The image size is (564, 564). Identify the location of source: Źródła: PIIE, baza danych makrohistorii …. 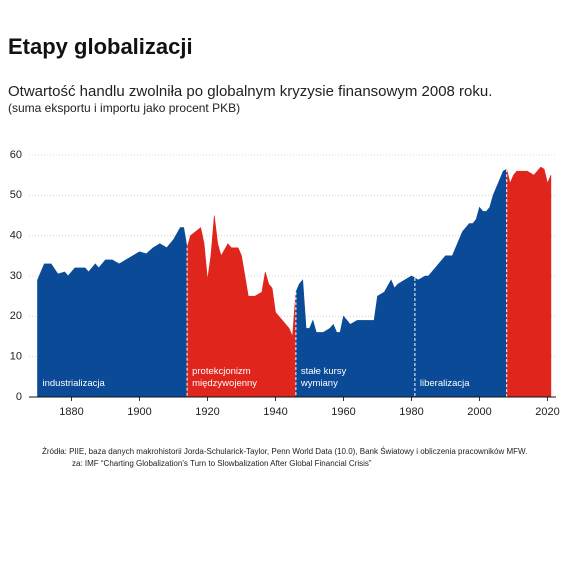
(284, 451).